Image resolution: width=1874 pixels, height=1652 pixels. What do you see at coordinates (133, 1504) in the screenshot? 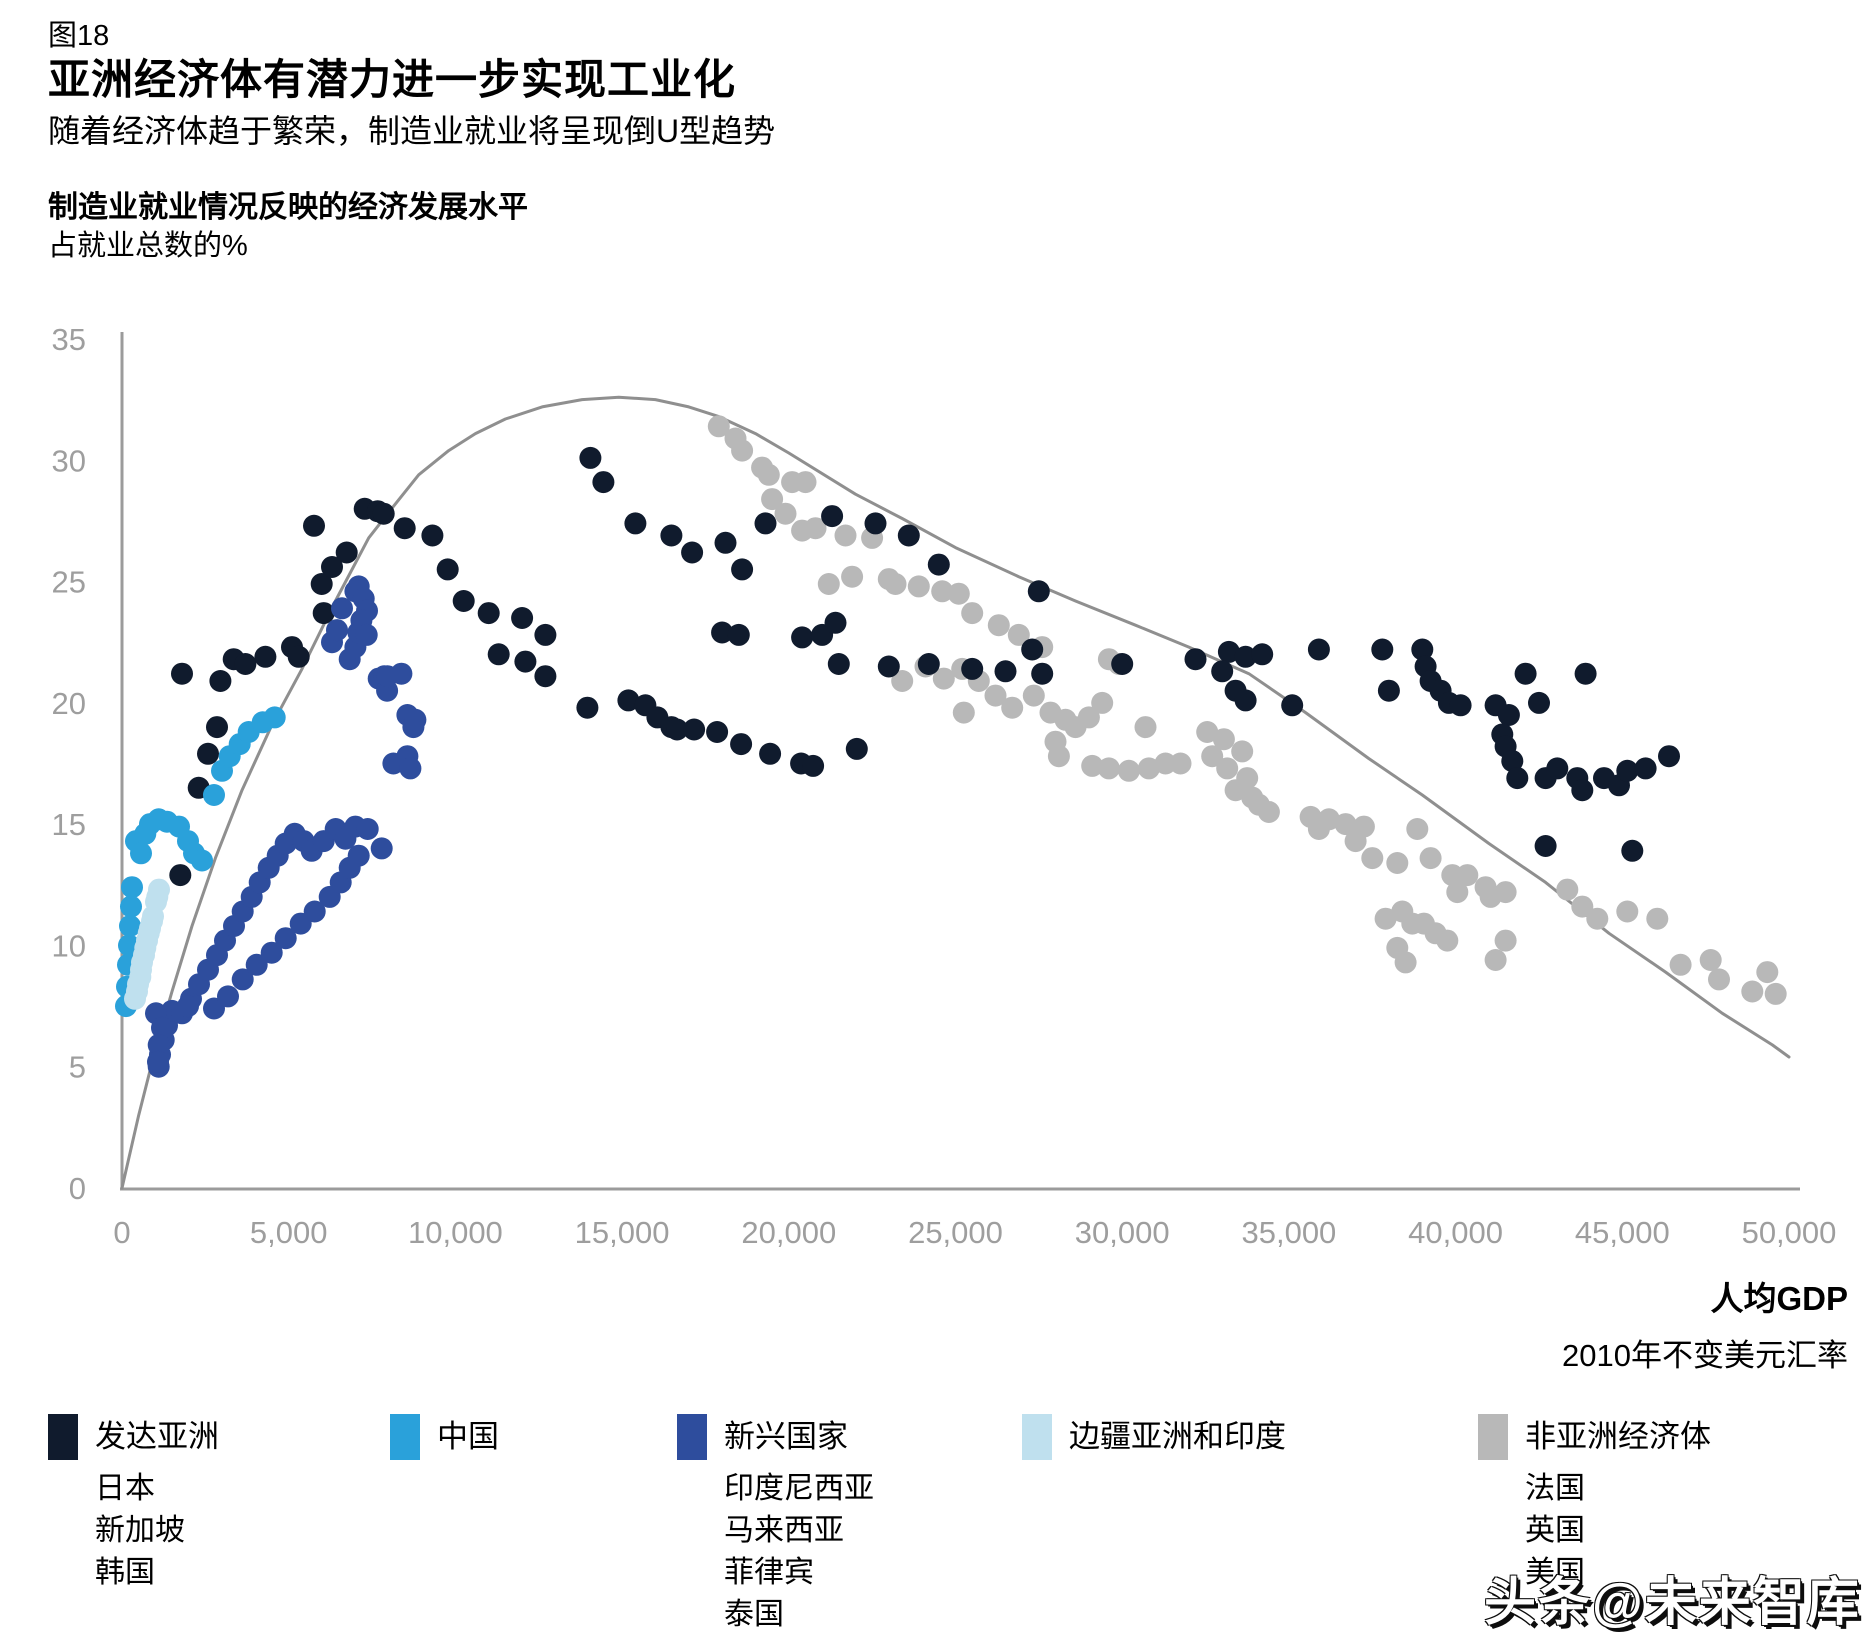
I see `legend-item-developed-asia: 发达亚洲 日本 新加坡 韩国` at bounding box center [133, 1504].